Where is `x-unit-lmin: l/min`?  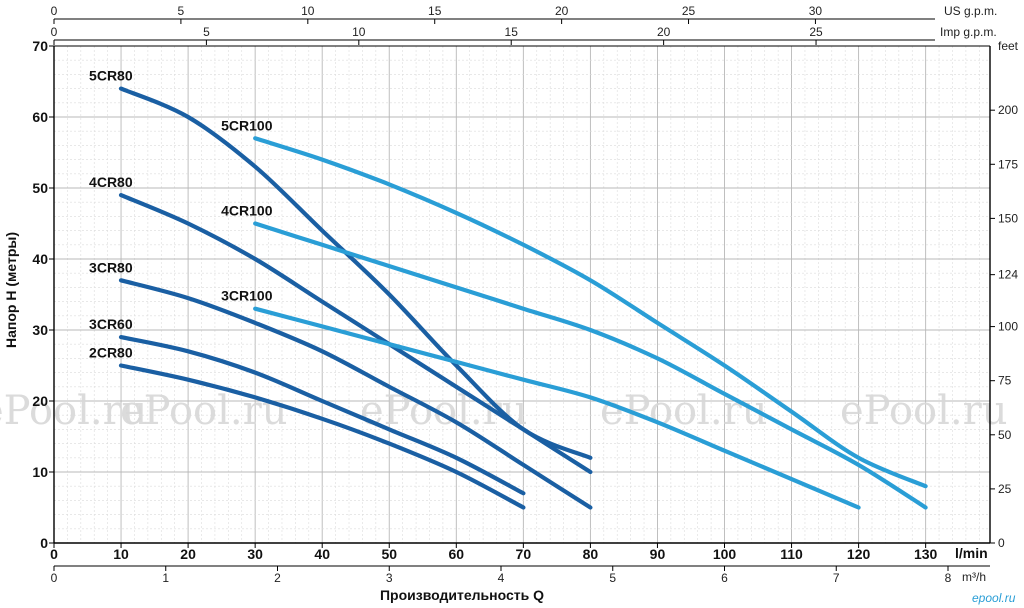 x-unit-lmin: l/min is located at coordinates (971, 553).